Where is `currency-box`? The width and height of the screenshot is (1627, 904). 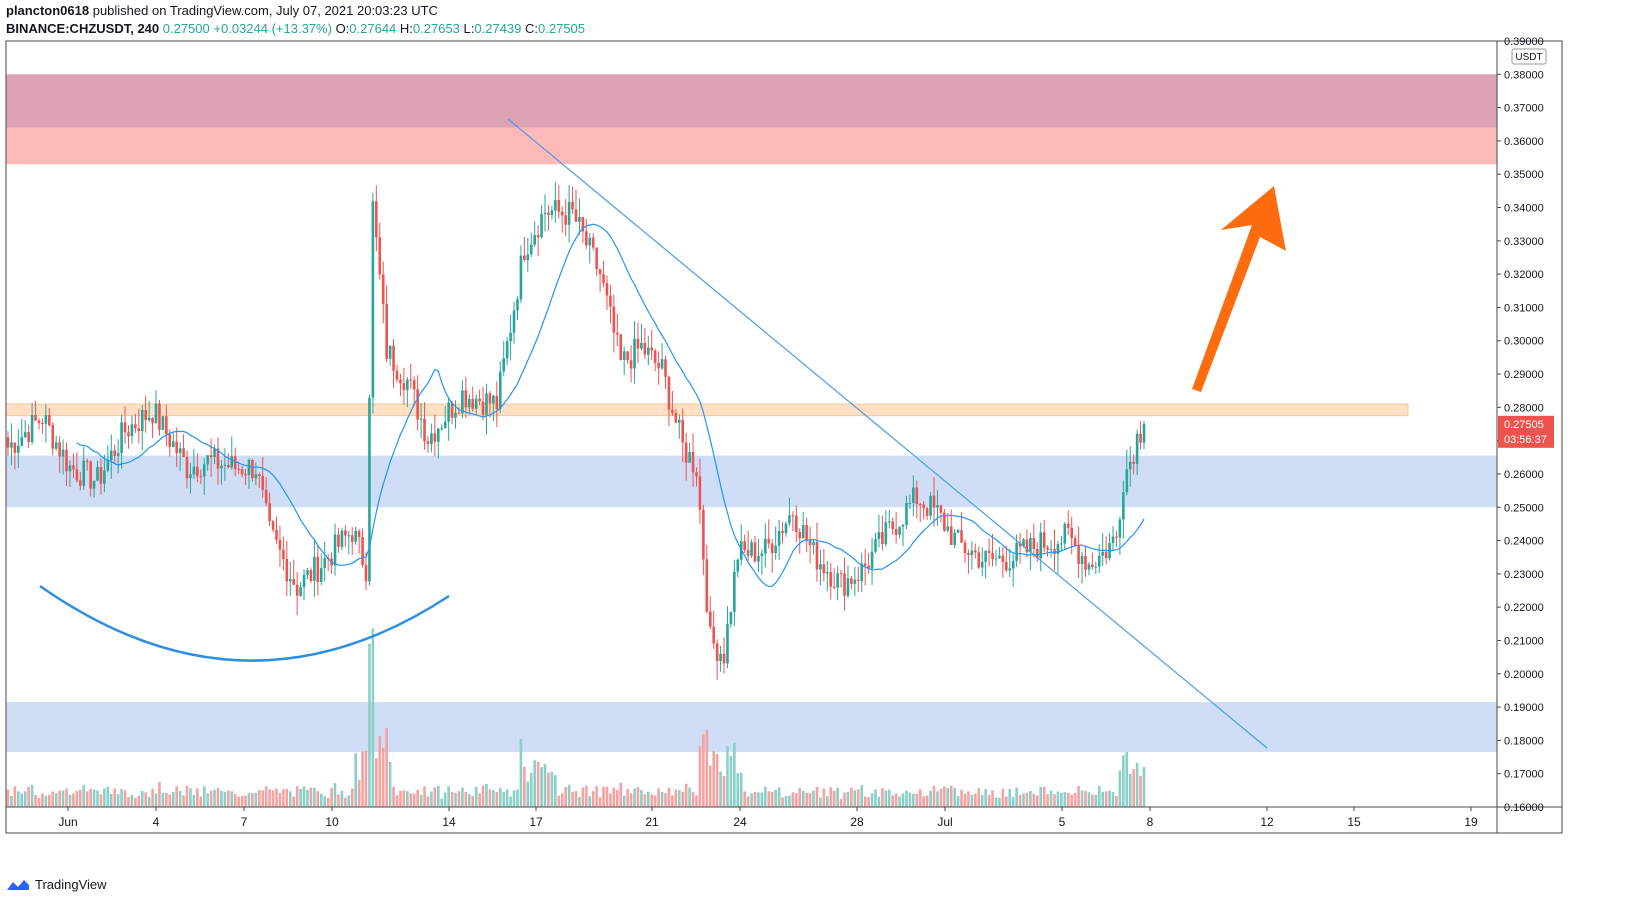
currency-box is located at coordinates (1529, 56).